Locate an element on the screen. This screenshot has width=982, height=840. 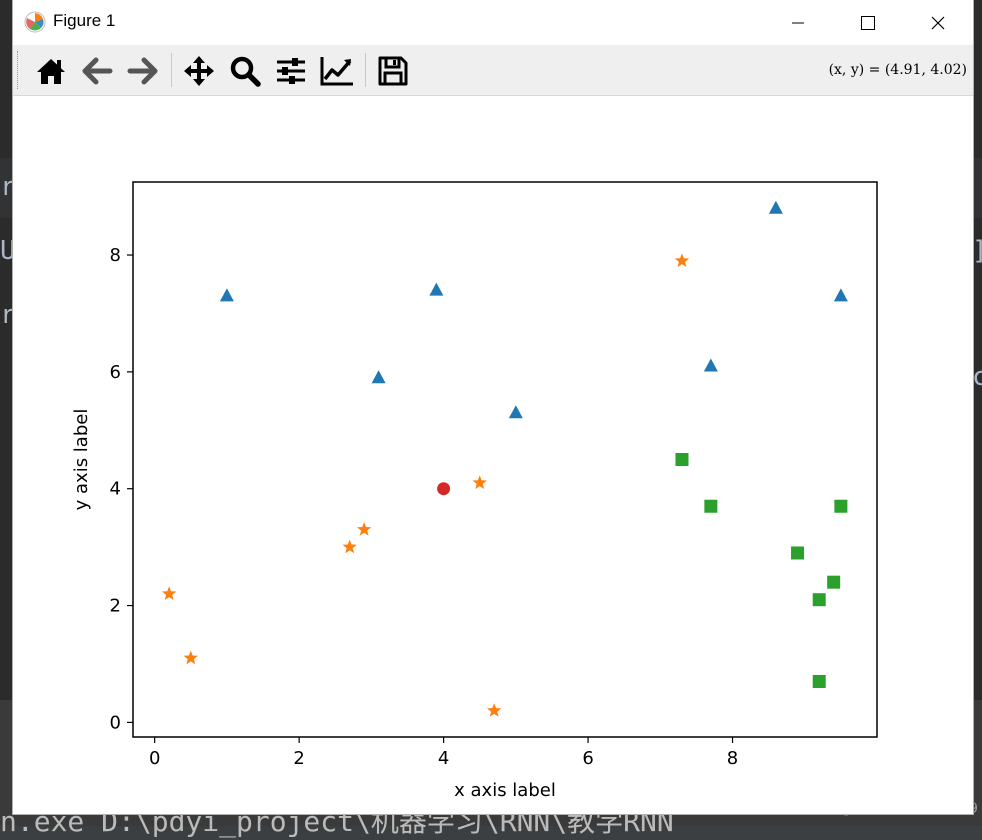
move-icon is located at coordinates (199, 71).